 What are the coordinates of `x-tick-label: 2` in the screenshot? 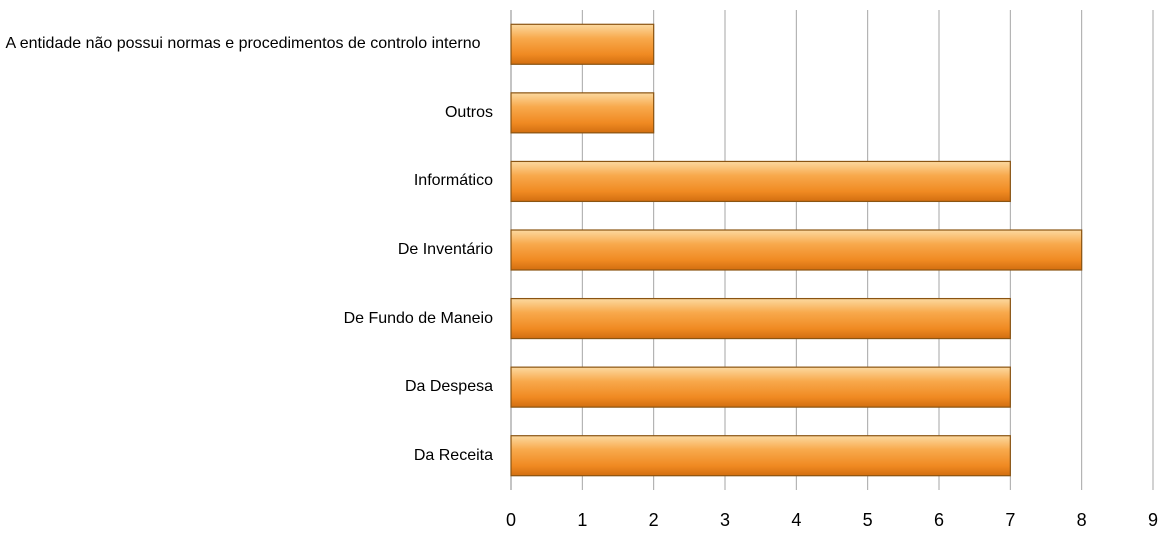 It's located at (654, 520).